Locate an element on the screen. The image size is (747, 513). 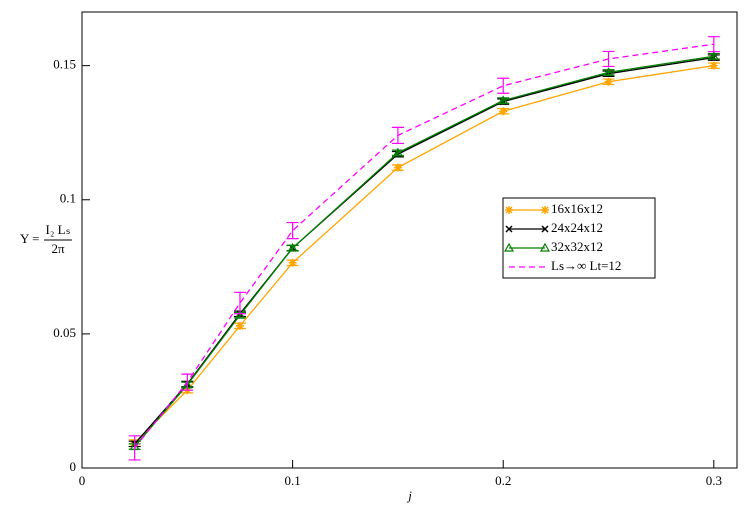
x-tick-label: 0 is located at coordinates (82, 480).